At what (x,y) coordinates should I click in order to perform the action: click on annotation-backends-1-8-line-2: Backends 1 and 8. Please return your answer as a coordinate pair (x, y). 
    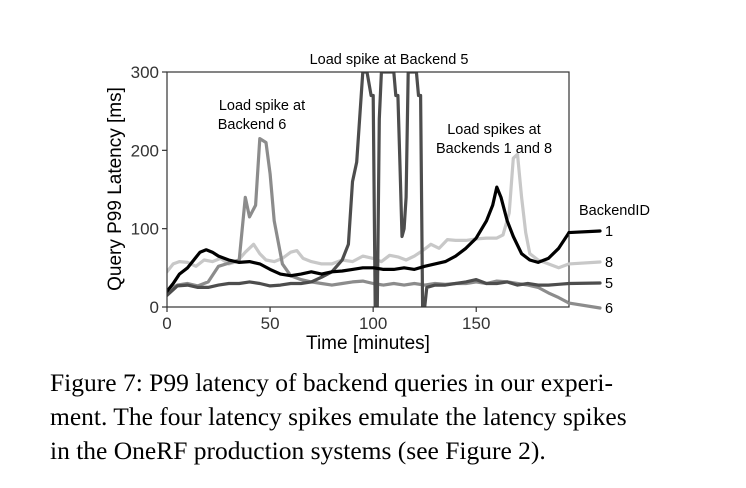
    Looking at the image, I should click on (494, 149).